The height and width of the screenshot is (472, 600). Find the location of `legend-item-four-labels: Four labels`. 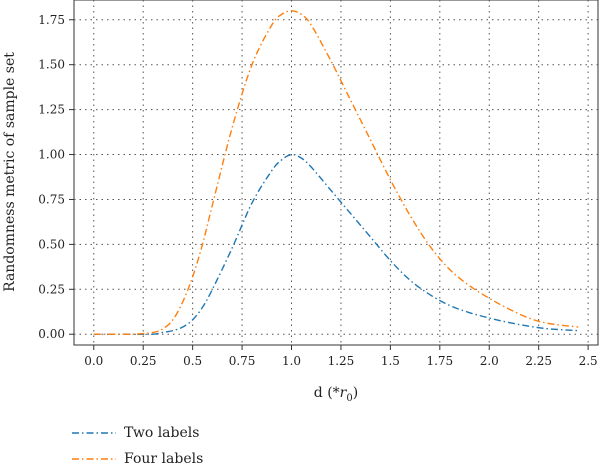

legend-item-four-labels: Four labels is located at coordinates (137, 459).